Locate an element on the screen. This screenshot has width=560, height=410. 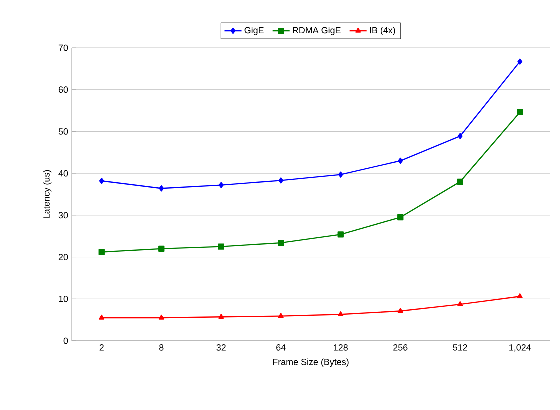
y-tick-label: 20 is located at coordinates (63, 257).